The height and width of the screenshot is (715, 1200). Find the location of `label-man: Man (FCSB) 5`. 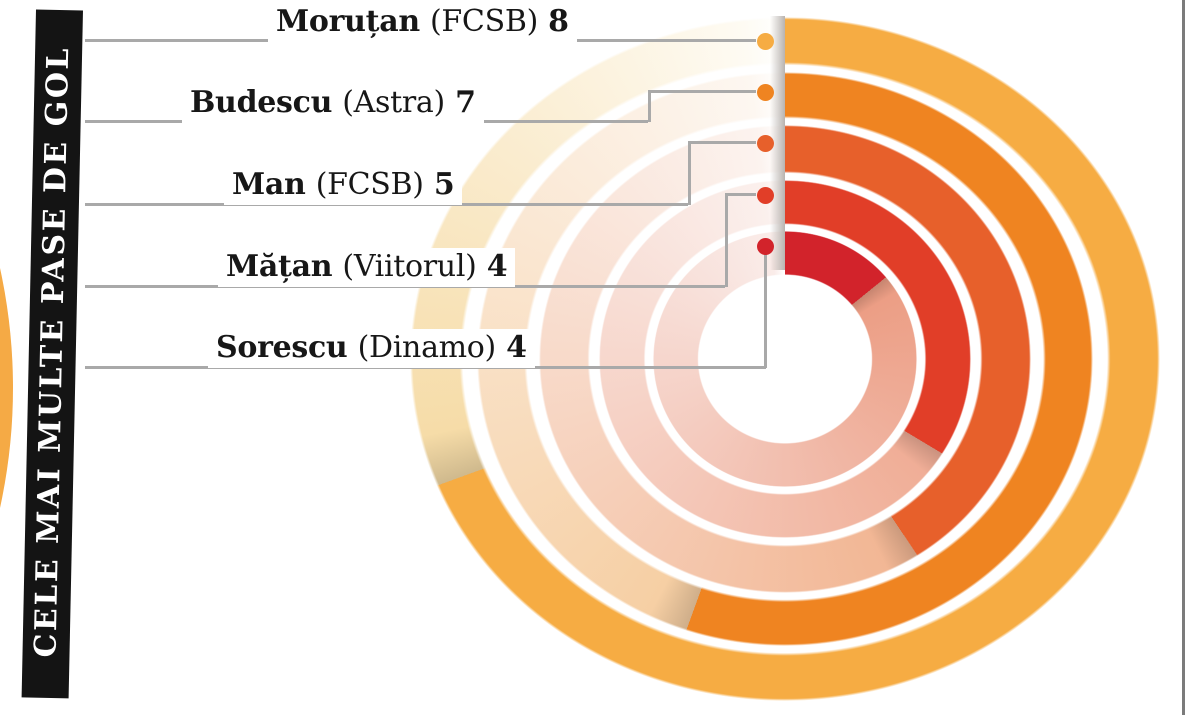

label-man: Man (FCSB) 5 is located at coordinates (343, 185).